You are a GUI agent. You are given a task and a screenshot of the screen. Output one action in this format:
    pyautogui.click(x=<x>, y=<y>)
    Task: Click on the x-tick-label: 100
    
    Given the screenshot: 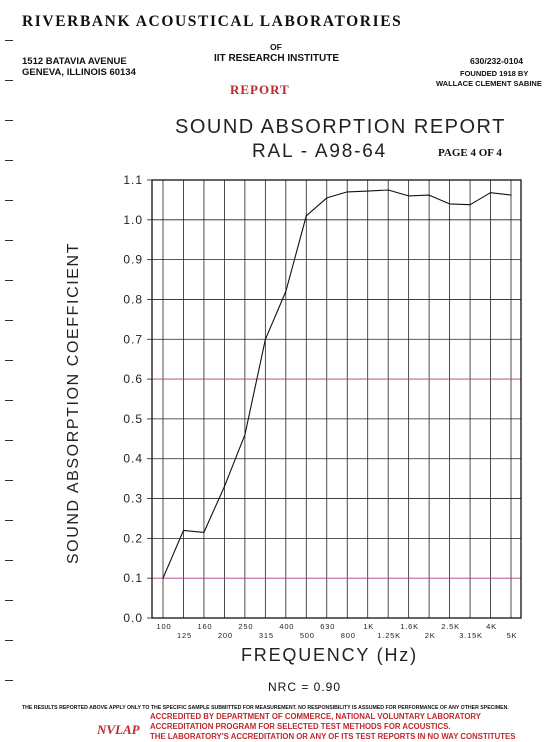 What is the action you would take?
    pyautogui.click(x=164, y=626)
    